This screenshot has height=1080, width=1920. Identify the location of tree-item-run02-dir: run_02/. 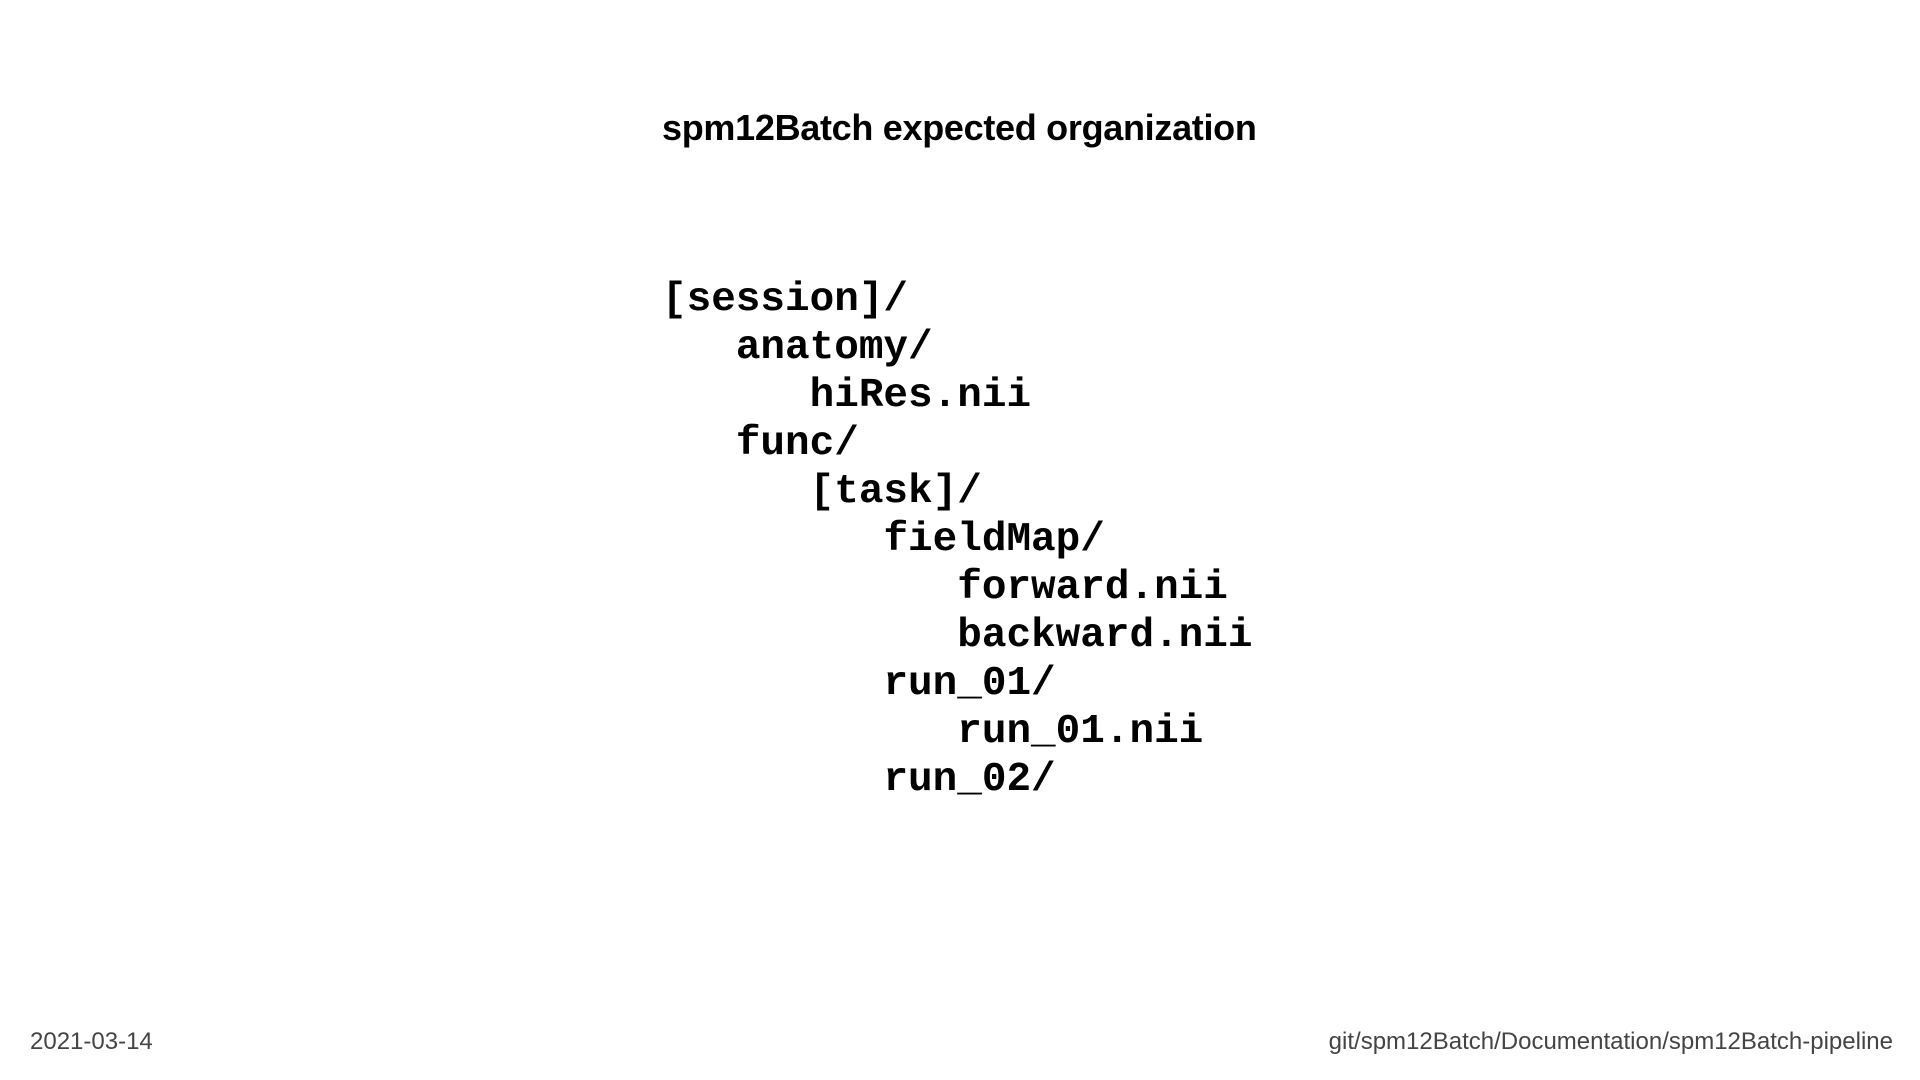
(957, 780).